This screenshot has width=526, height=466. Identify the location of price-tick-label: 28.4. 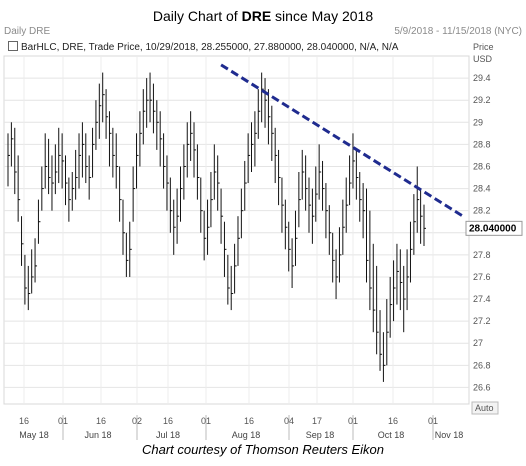
(482, 189).